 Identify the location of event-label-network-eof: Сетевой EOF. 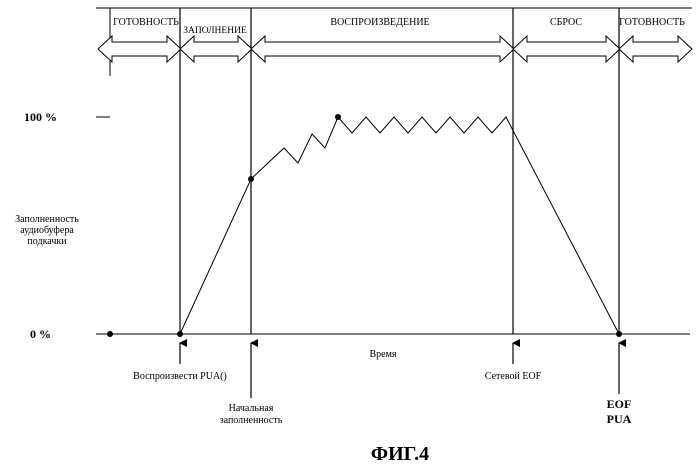
(513, 376).